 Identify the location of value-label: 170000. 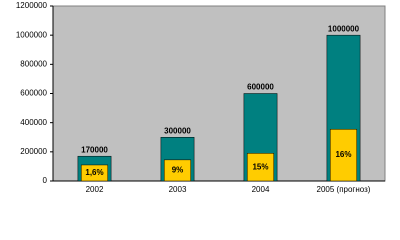
(94, 149).